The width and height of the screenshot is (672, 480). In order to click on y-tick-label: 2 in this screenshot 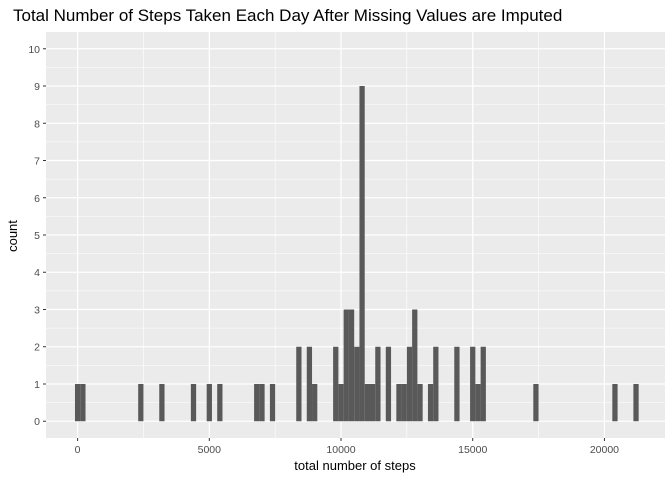, I will do `click(37, 348)`.